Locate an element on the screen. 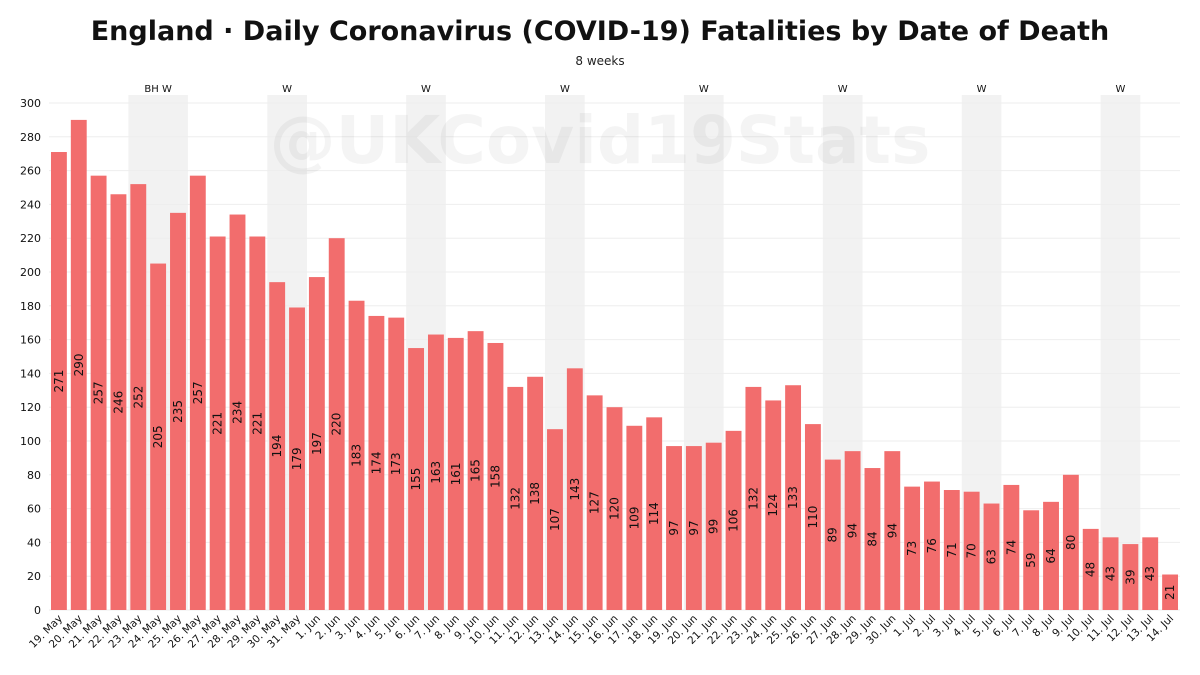 This screenshot has height=675, width=1200. bar-value-label: 43 is located at coordinates (1150, 573).